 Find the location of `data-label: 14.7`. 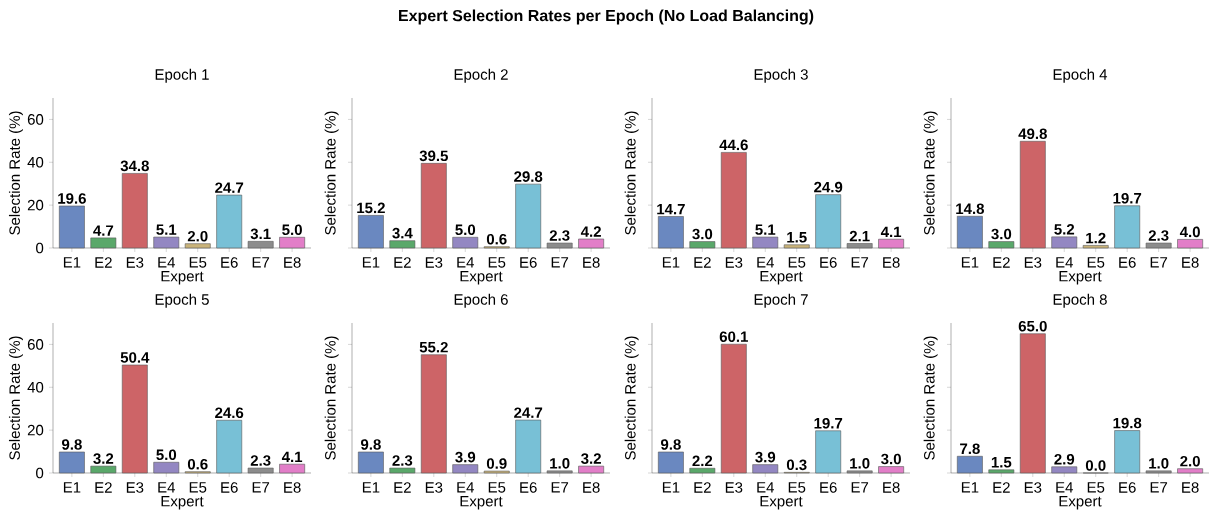

data-label: 14.7 is located at coordinates (671, 209).